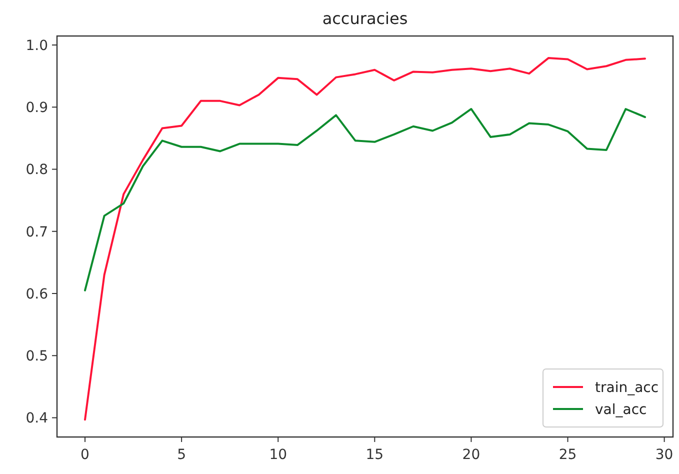 This screenshot has height=474, width=679. I want to click on x-tick-label: 5, so click(181, 455).